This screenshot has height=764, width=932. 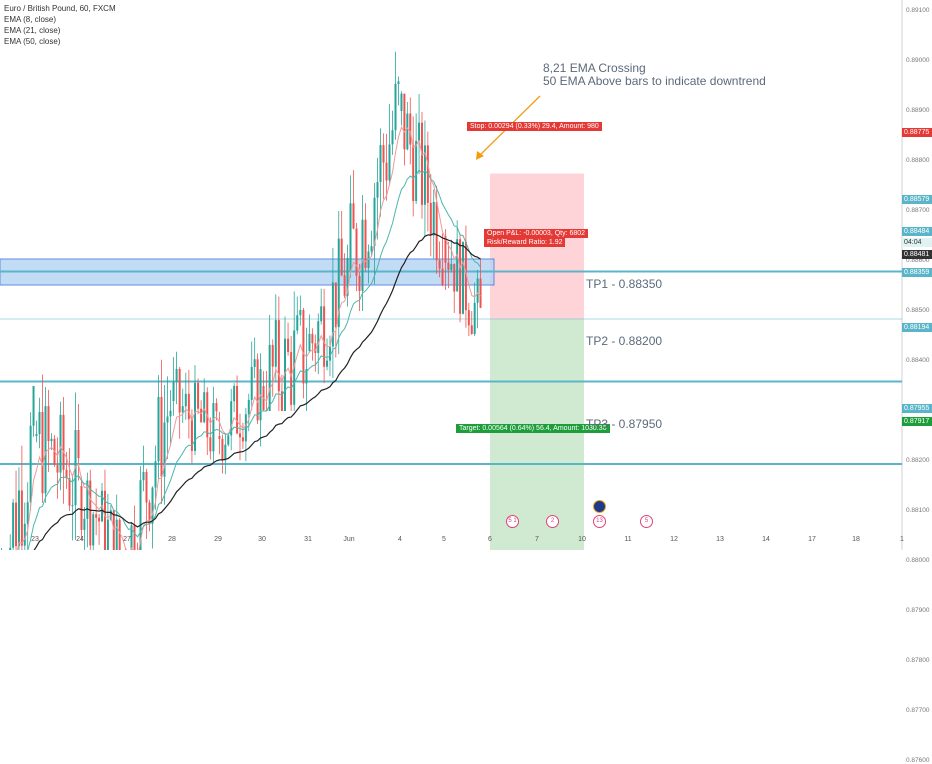 What do you see at coordinates (536, 233) in the screenshot?
I see `open-pnl-label: Open P&L: -0.00003, Qty: 6802` at bounding box center [536, 233].